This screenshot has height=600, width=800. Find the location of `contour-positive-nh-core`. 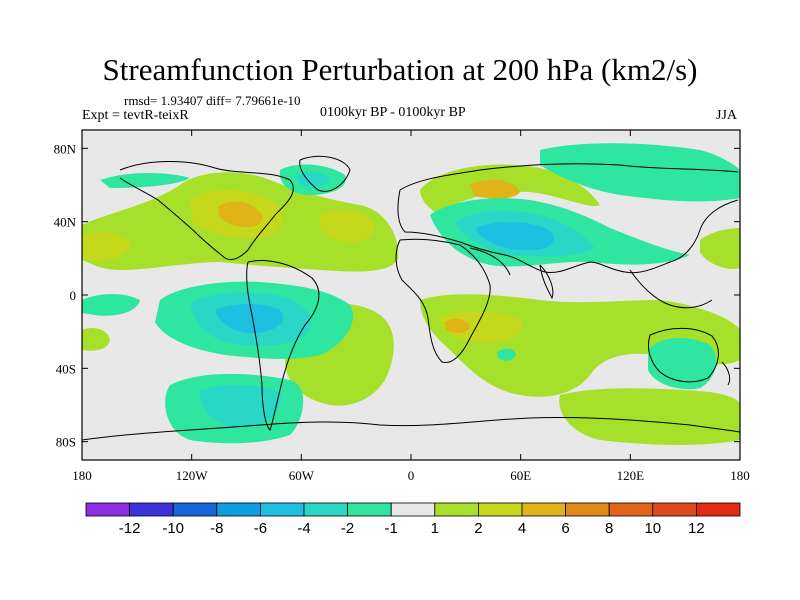

contour-positive-nh-core is located at coordinates (240, 214).